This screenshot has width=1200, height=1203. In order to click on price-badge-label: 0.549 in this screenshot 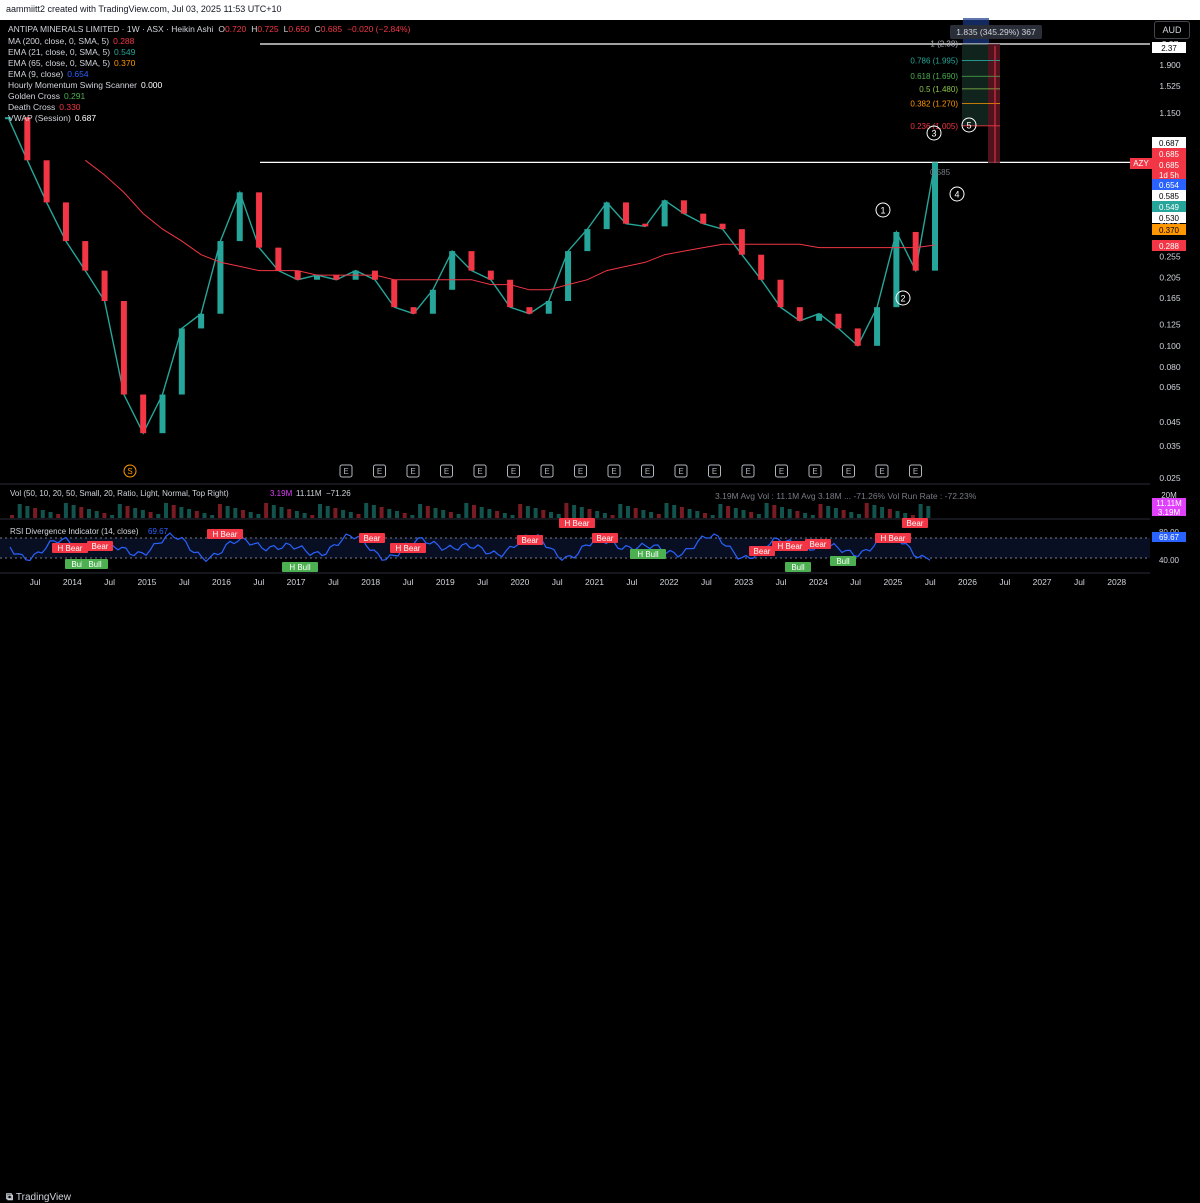, I will do `click(1169, 207)`.